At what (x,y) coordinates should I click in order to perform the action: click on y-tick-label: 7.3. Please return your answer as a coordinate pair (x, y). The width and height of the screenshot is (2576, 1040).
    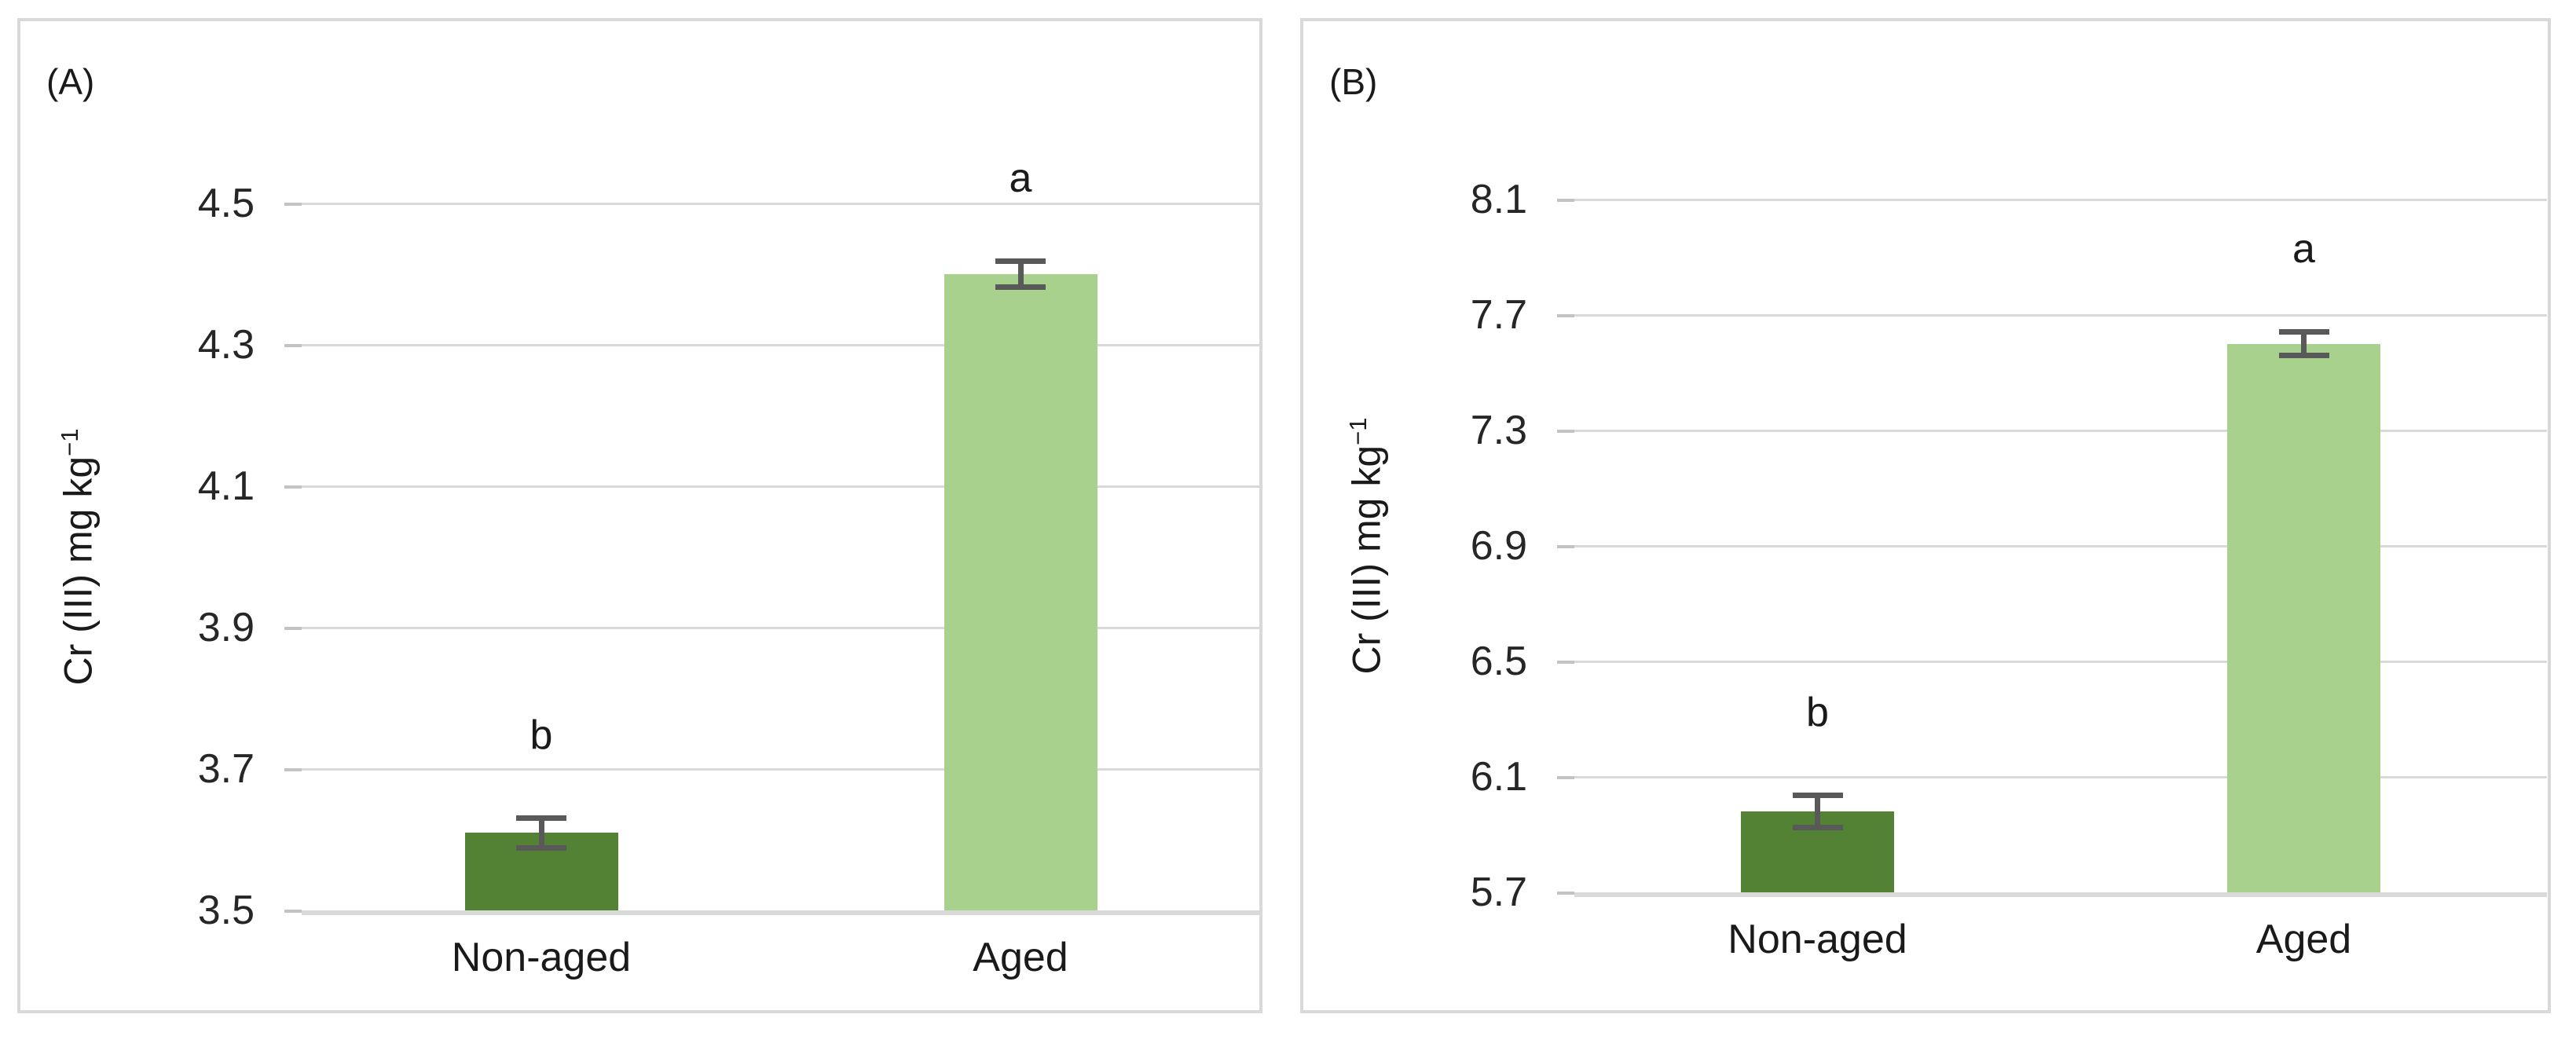
    Looking at the image, I should click on (1498, 430).